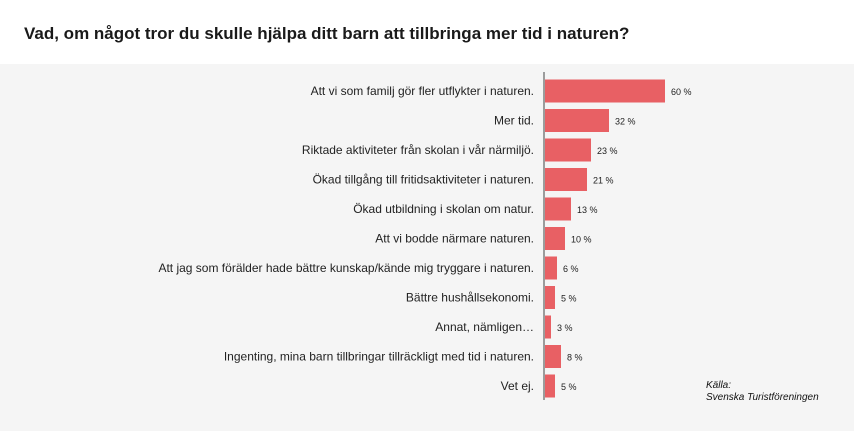 Image resolution: width=854 pixels, height=431 pixels. What do you see at coordinates (581, 240) in the screenshot?
I see `value-label: 10 %` at bounding box center [581, 240].